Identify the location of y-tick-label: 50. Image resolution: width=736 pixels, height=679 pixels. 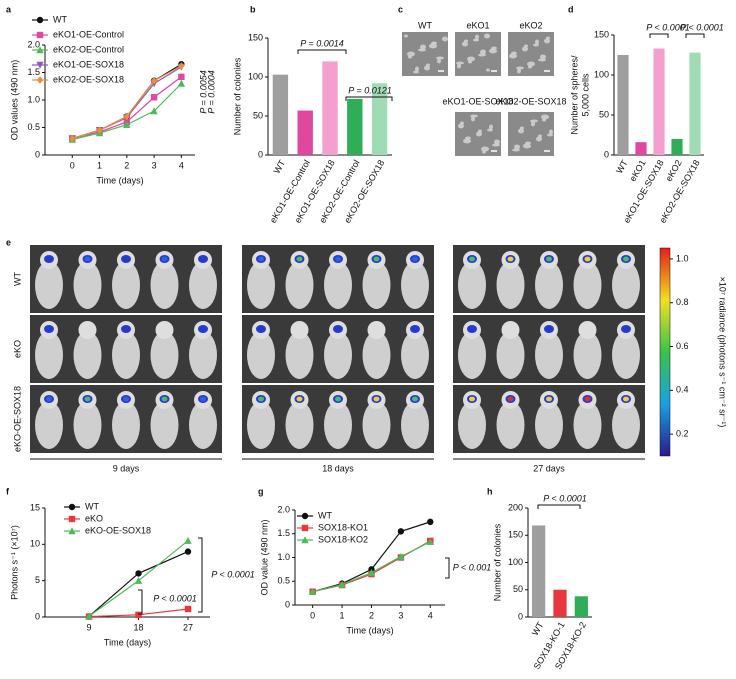
(258, 115).